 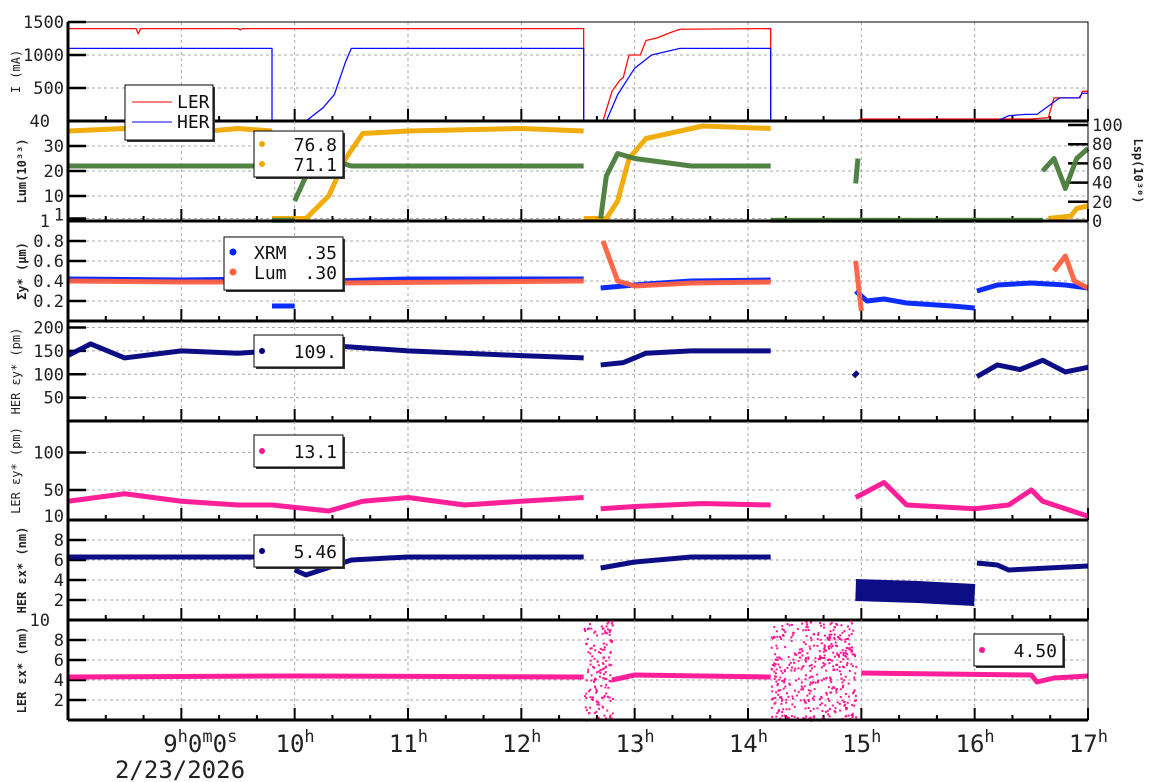 I want to click on legend-panel-7: 4.50, so click(x=1019, y=650).